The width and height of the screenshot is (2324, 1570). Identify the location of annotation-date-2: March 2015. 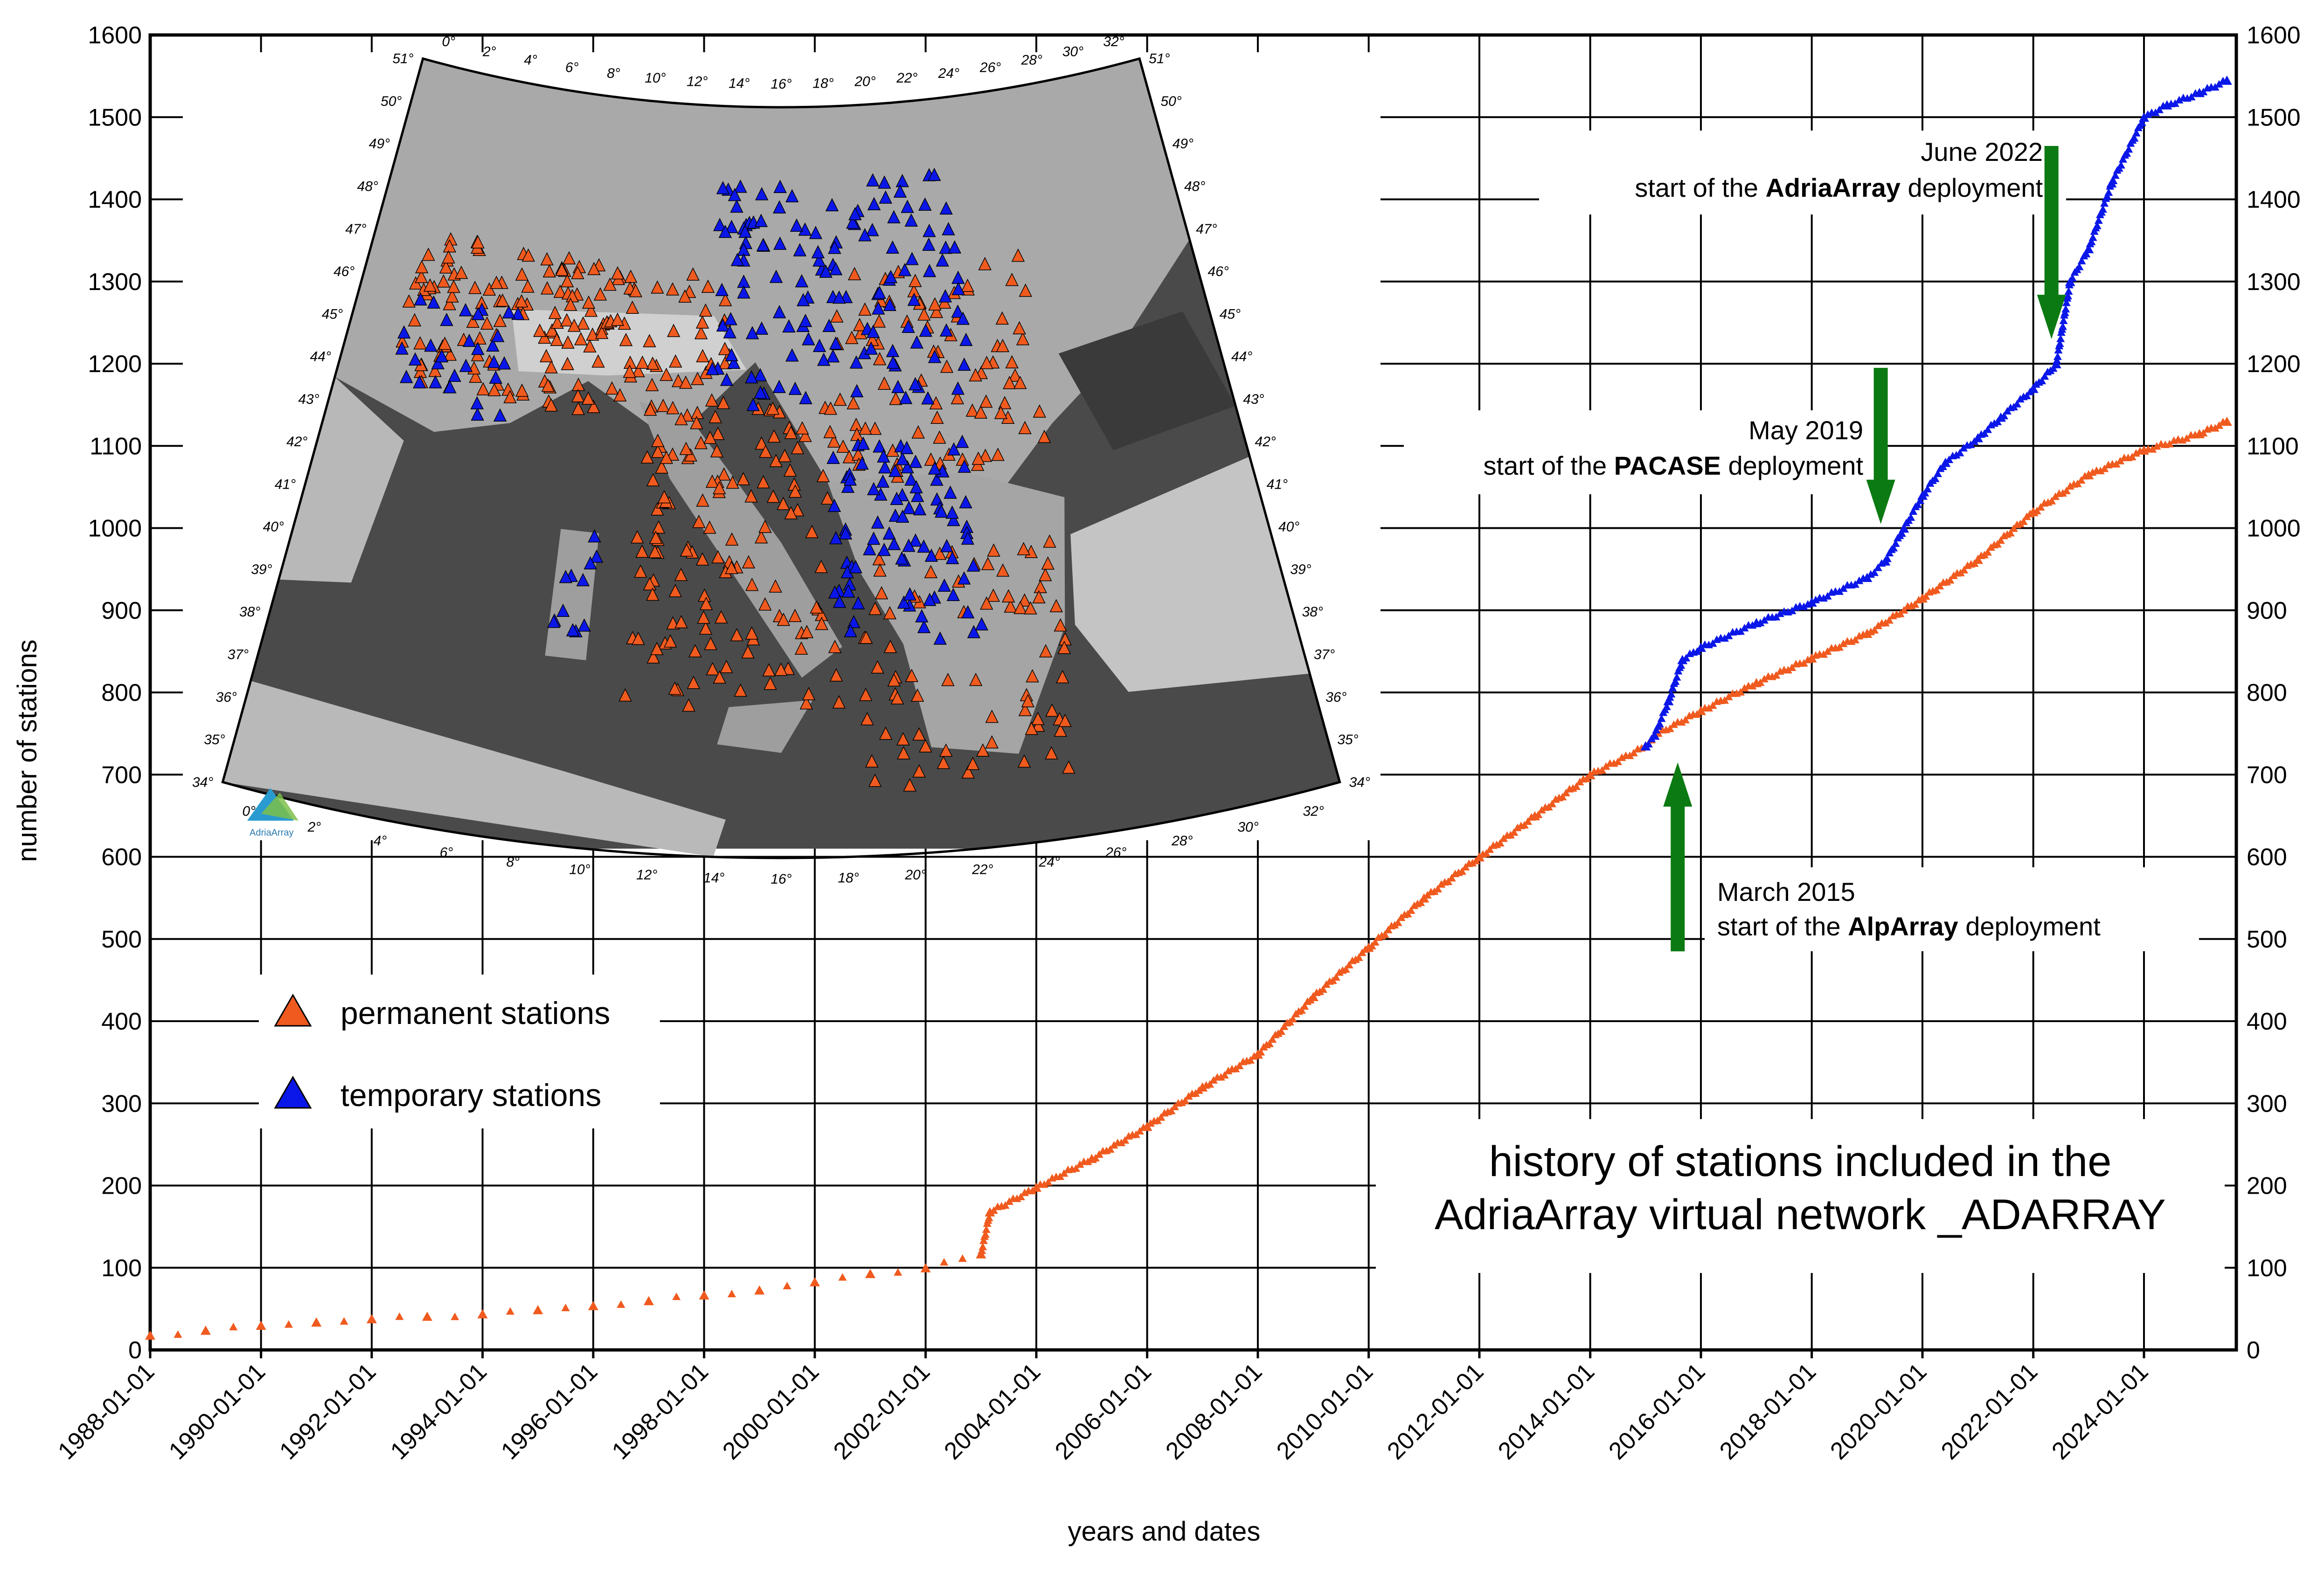
(1786, 891).